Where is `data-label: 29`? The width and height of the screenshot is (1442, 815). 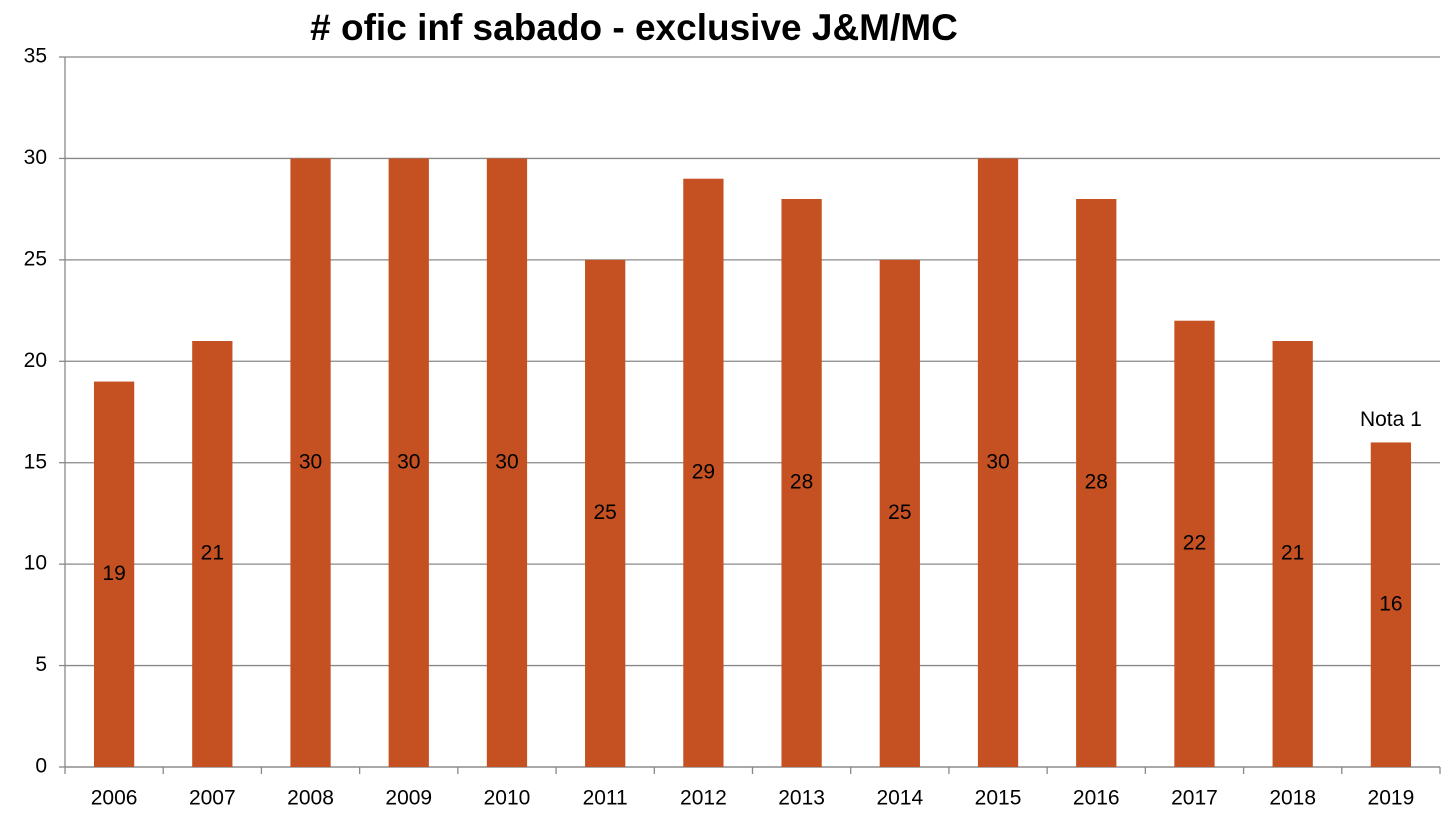
data-label: 29 is located at coordinates (703, 471).